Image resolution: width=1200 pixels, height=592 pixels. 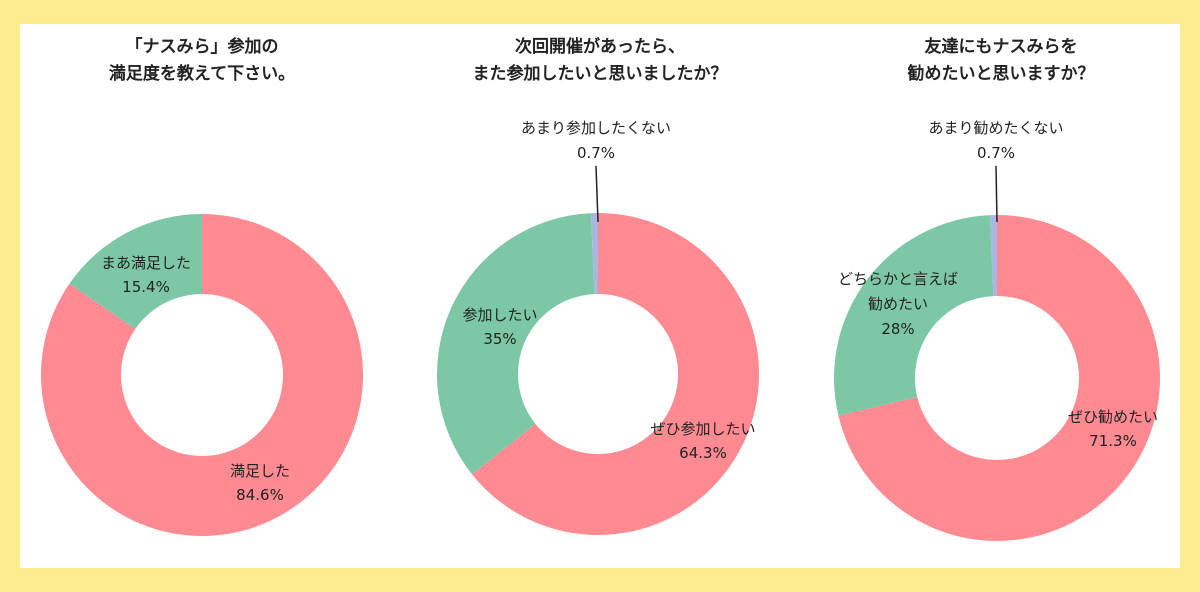 What do you see at coordinates (202, 73) in the screenshot?
I see `chart-title-line-2: 満足度を教えて下さい。` at bounding box center [202, 73].